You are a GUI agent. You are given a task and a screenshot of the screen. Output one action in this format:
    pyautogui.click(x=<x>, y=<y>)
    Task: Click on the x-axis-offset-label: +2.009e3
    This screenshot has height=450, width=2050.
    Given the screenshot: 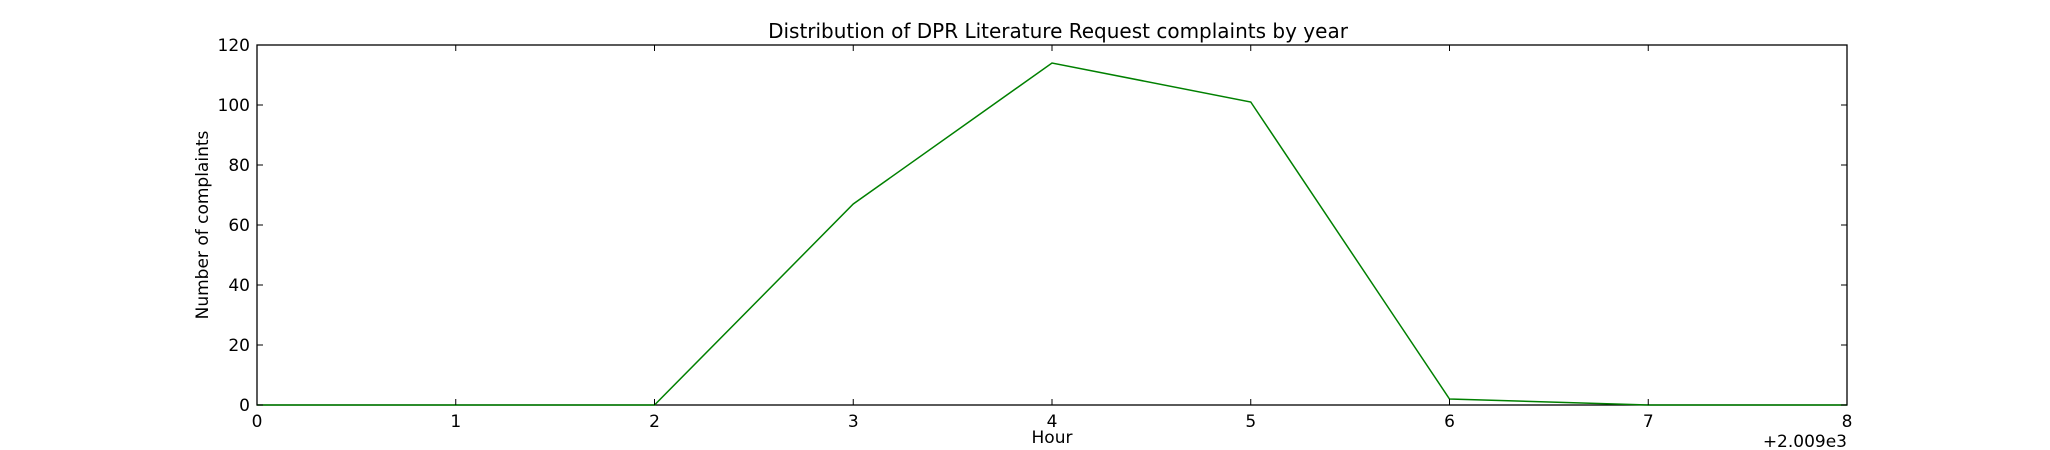 What is the action you would take?
    pyautogui.click(x=1805, y=441)
    